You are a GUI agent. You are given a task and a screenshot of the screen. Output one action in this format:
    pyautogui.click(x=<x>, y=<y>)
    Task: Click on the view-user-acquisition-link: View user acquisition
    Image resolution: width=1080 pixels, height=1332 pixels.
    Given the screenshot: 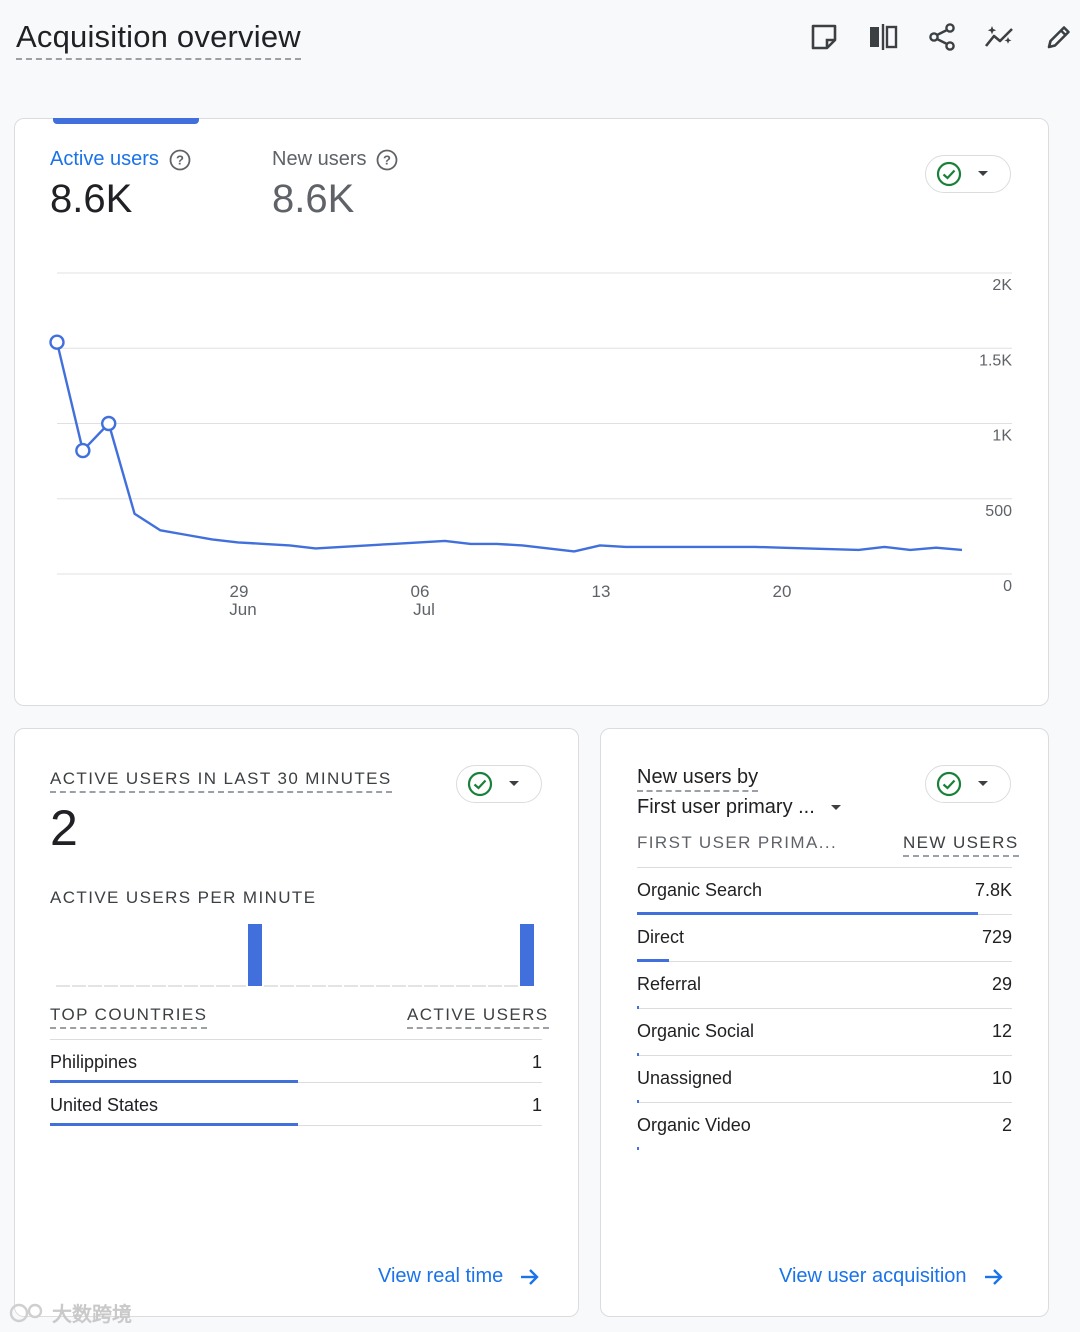 What is the action you would take?
    pyautogui.click(x=892, y=1276)
    